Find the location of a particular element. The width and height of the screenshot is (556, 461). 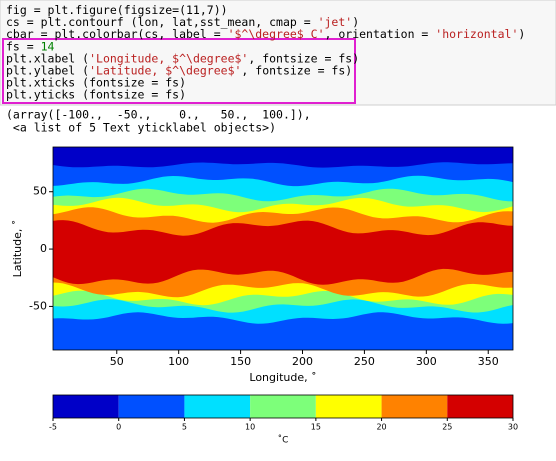

code-token: 14 is located at coordinates (48, 46).